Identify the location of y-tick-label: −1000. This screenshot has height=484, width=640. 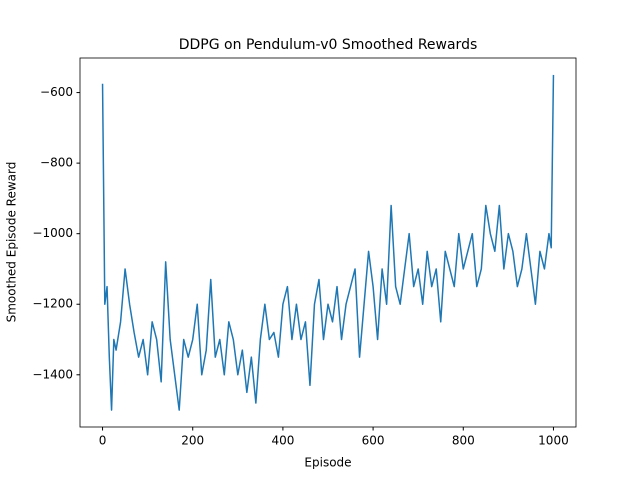
(52, 233).